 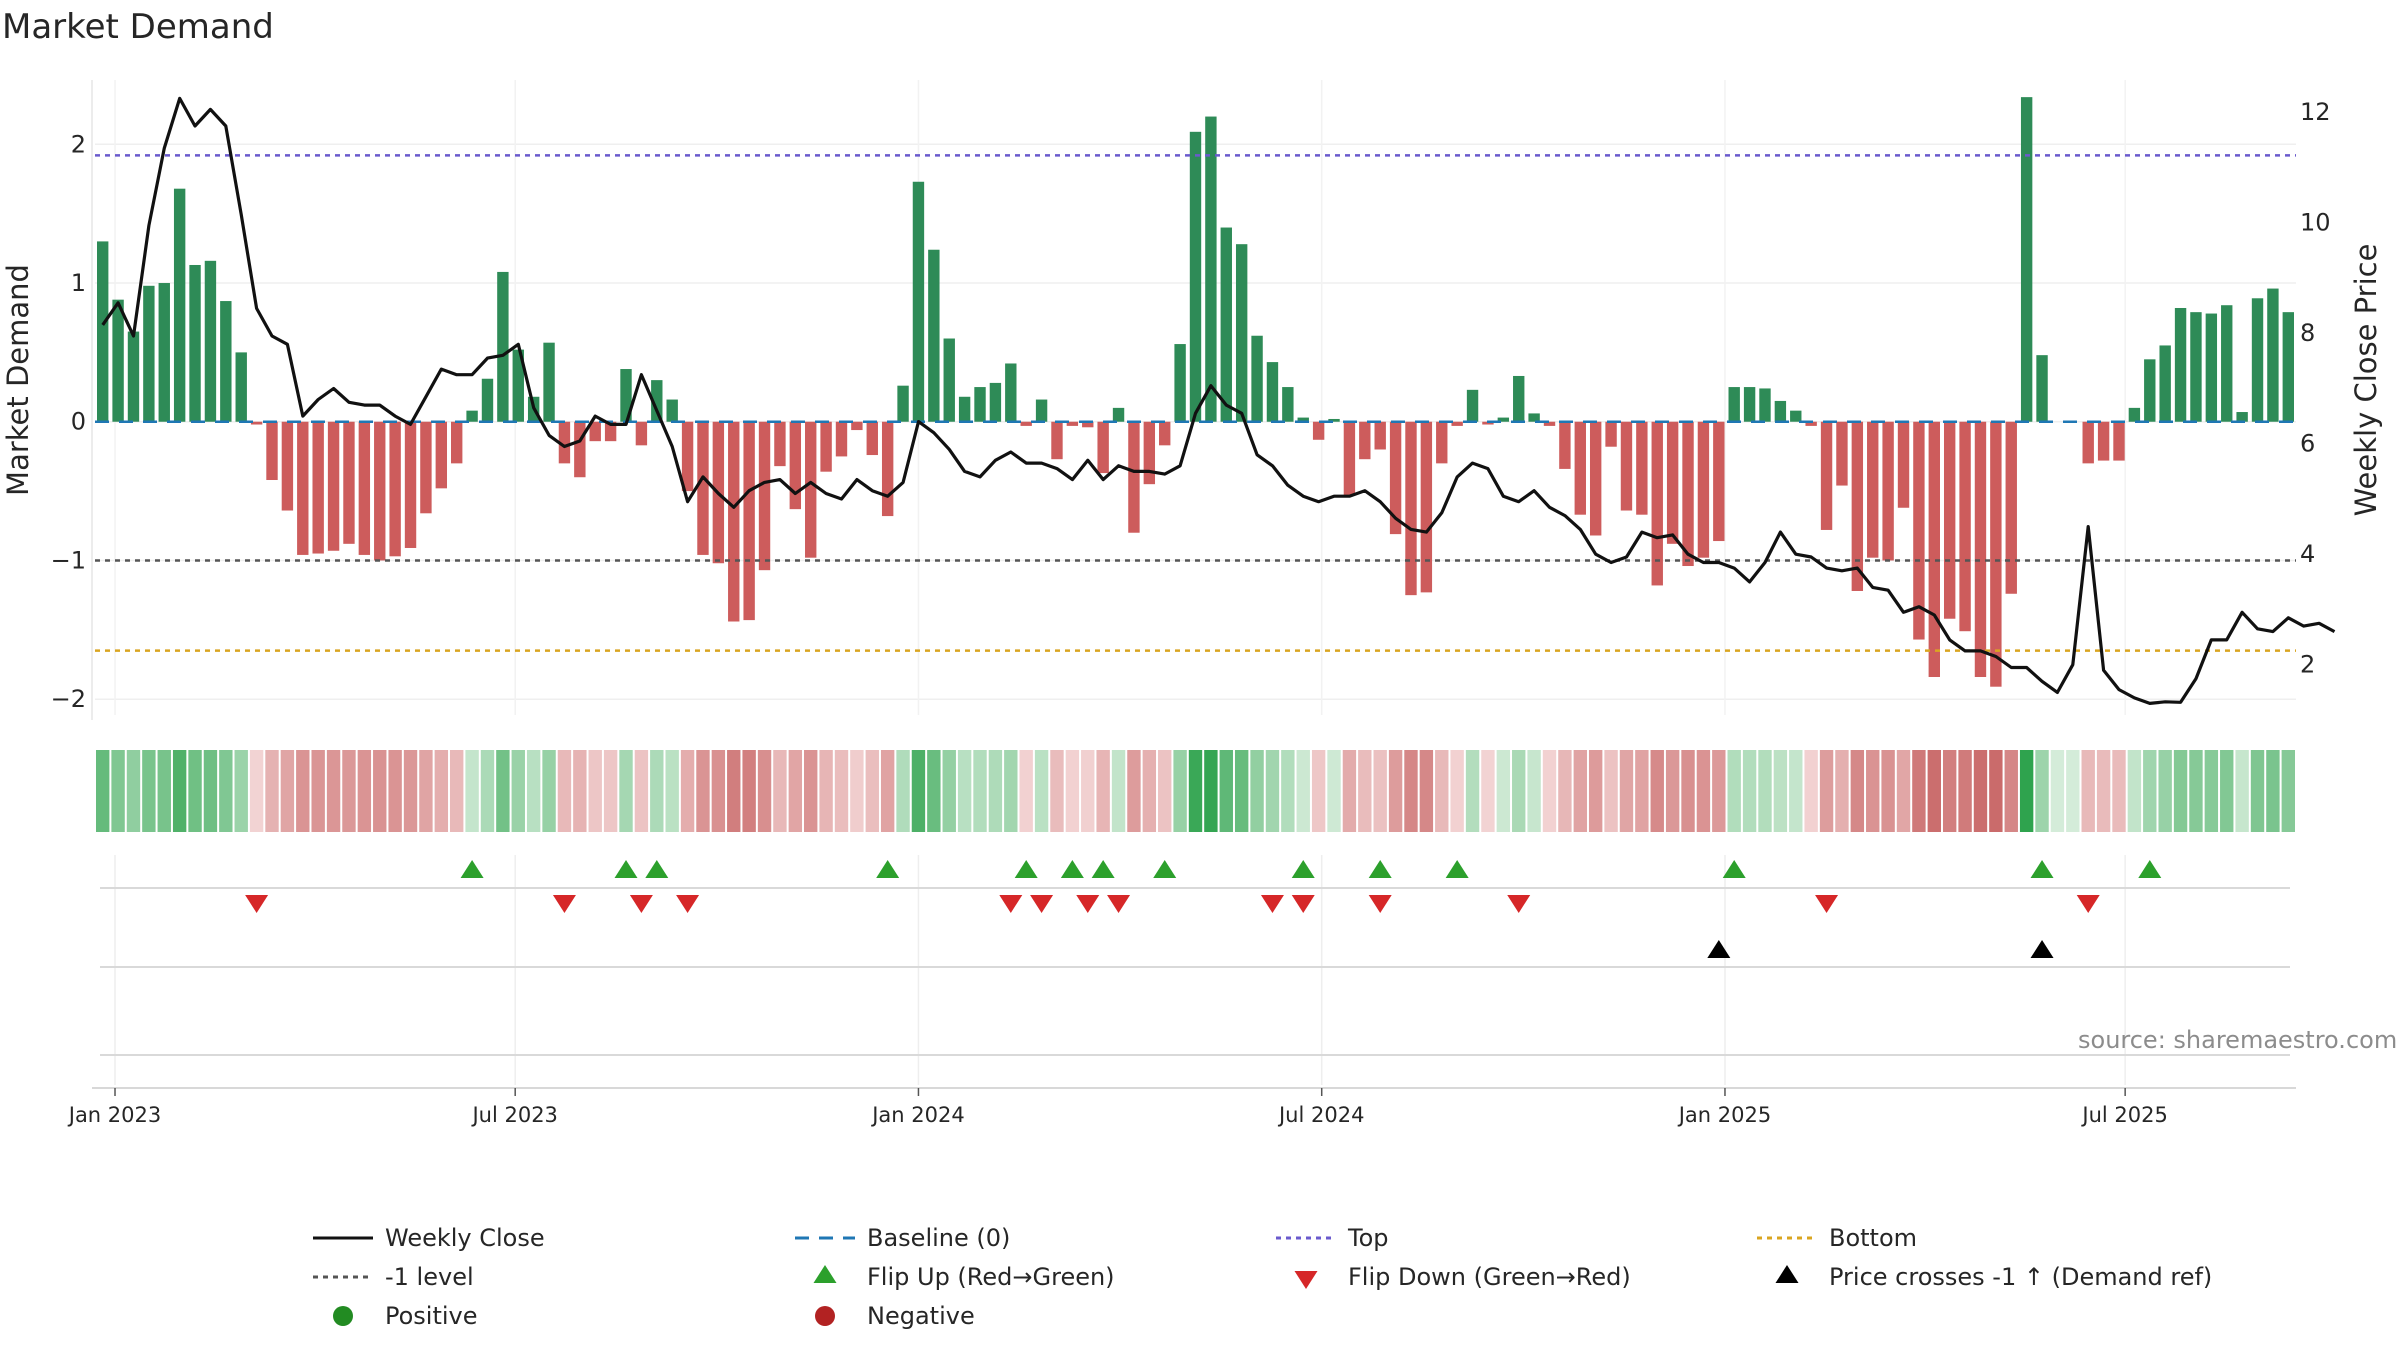 I want to click on x-tick-label: Jan 2024, so click(x=917, y=1115).